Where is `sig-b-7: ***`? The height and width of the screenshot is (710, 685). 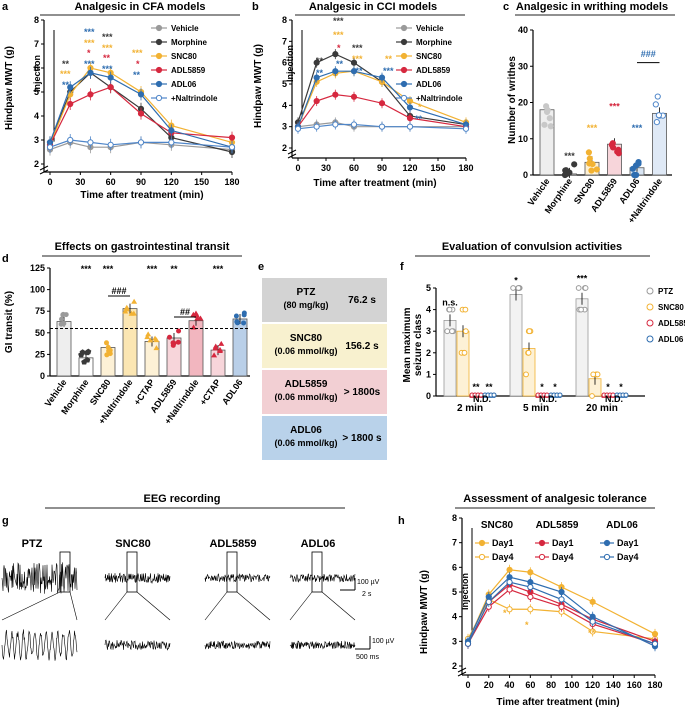 sig-b-7: *** is located at coordinates (357, 48).